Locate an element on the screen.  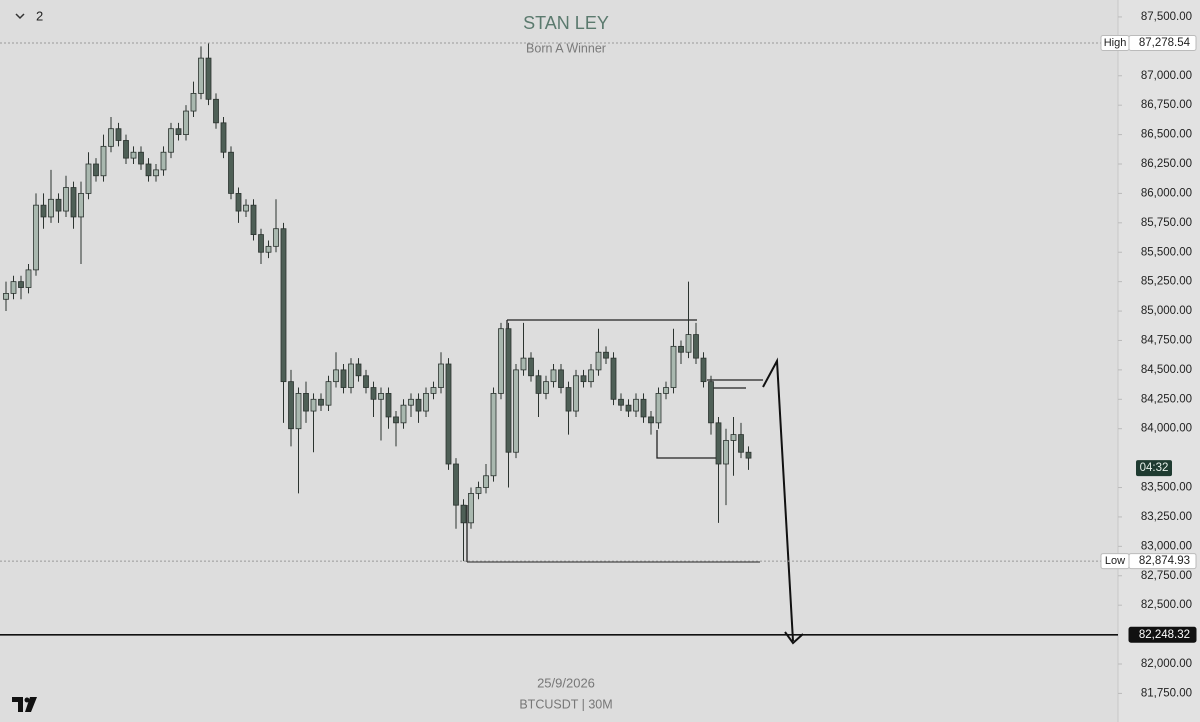
collapse-chevron is located at coordinates (20, 16).